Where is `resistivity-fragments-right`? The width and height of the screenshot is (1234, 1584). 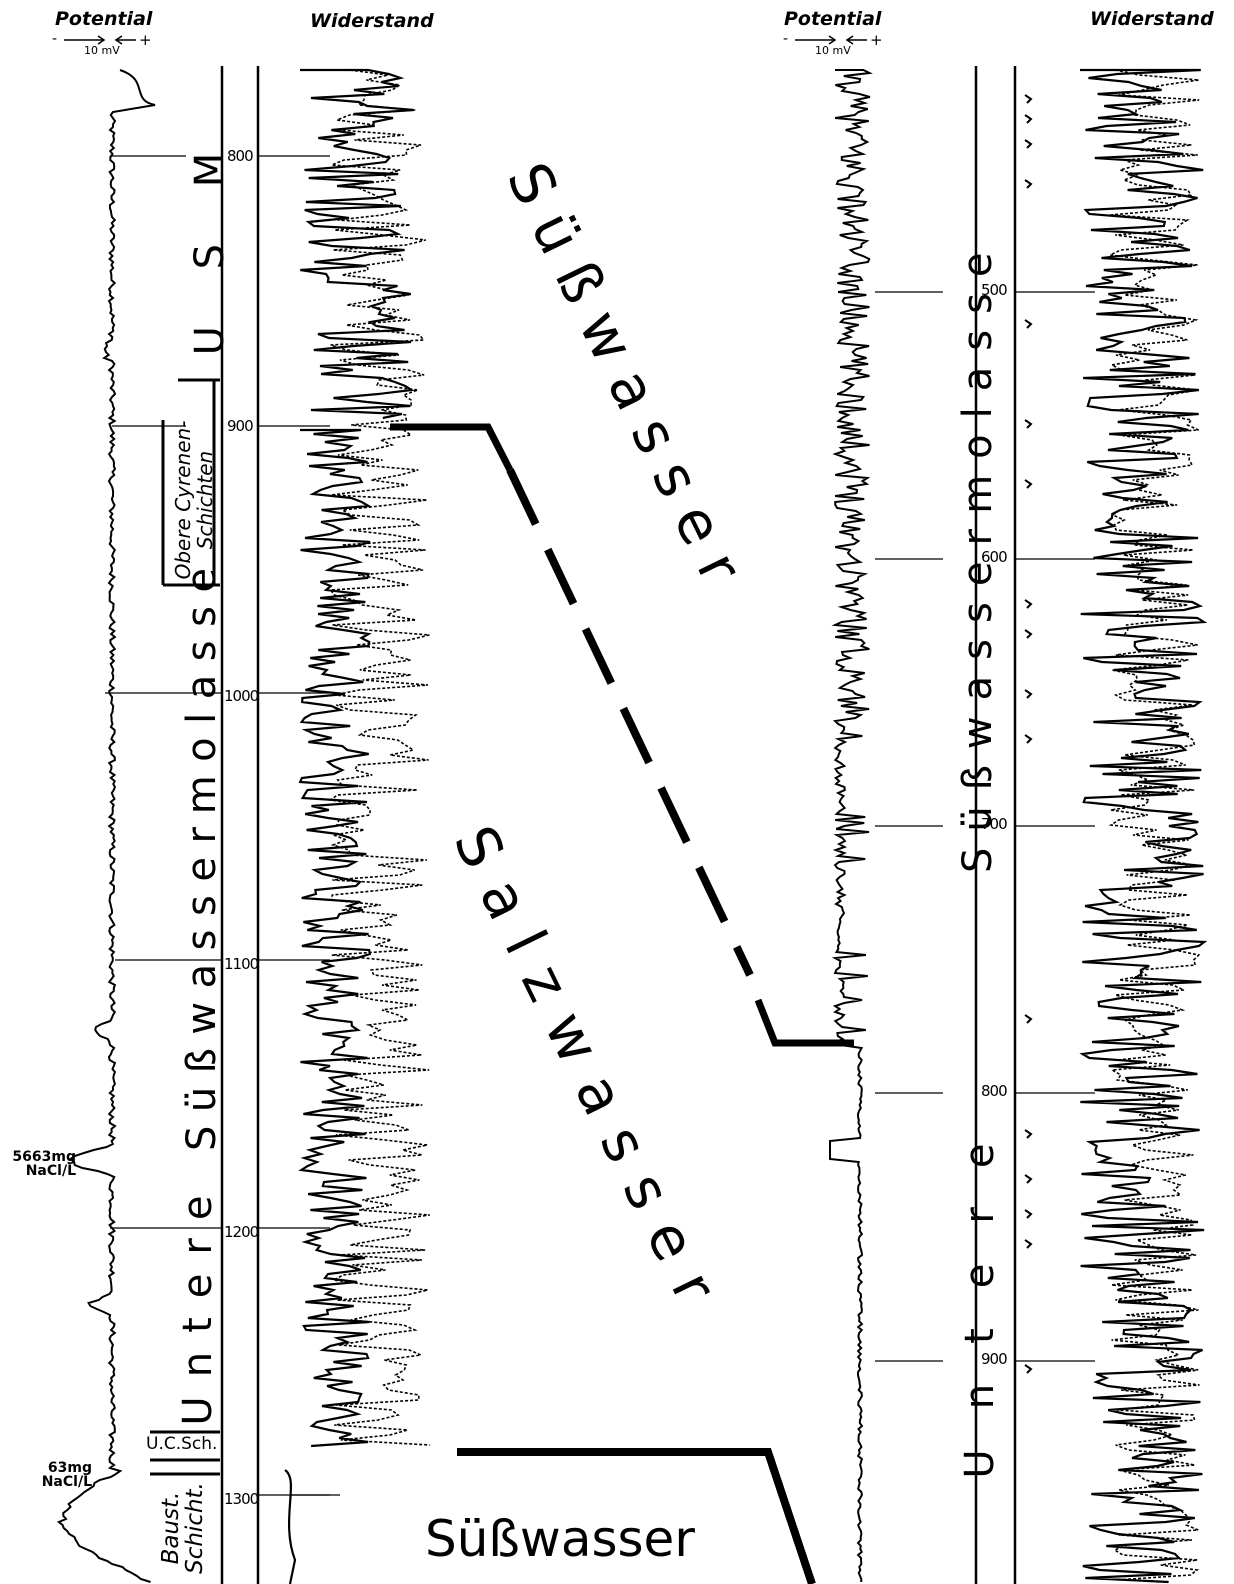 resistivity-fragments-right is located at coordinates (1028, 734).